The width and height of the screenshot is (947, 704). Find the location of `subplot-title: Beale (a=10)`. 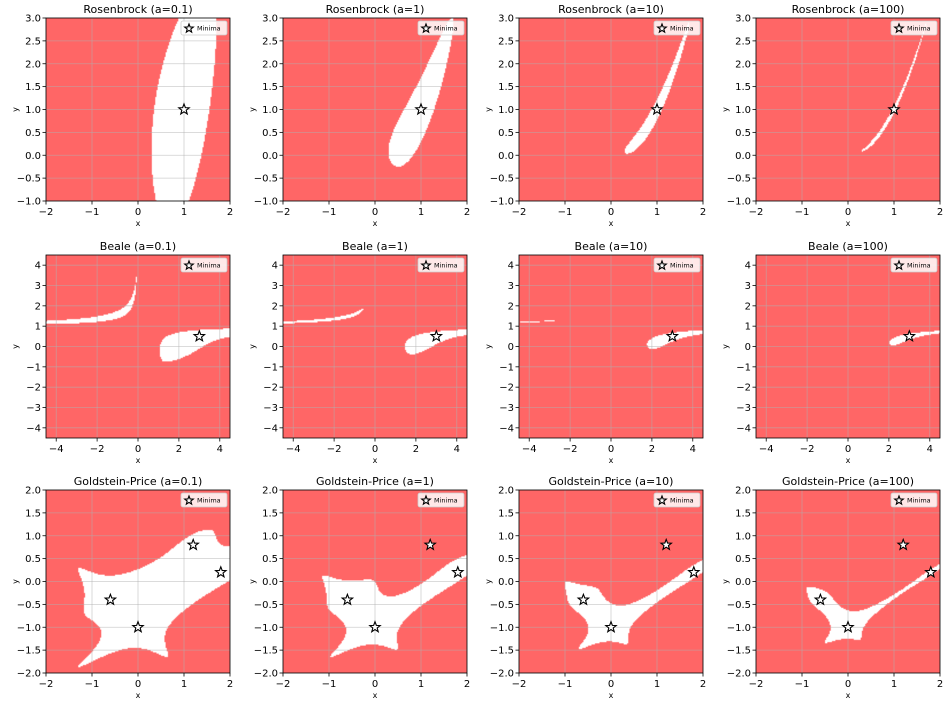

subplot-title: Beale (a=10) is located at coordinates (611, 246).